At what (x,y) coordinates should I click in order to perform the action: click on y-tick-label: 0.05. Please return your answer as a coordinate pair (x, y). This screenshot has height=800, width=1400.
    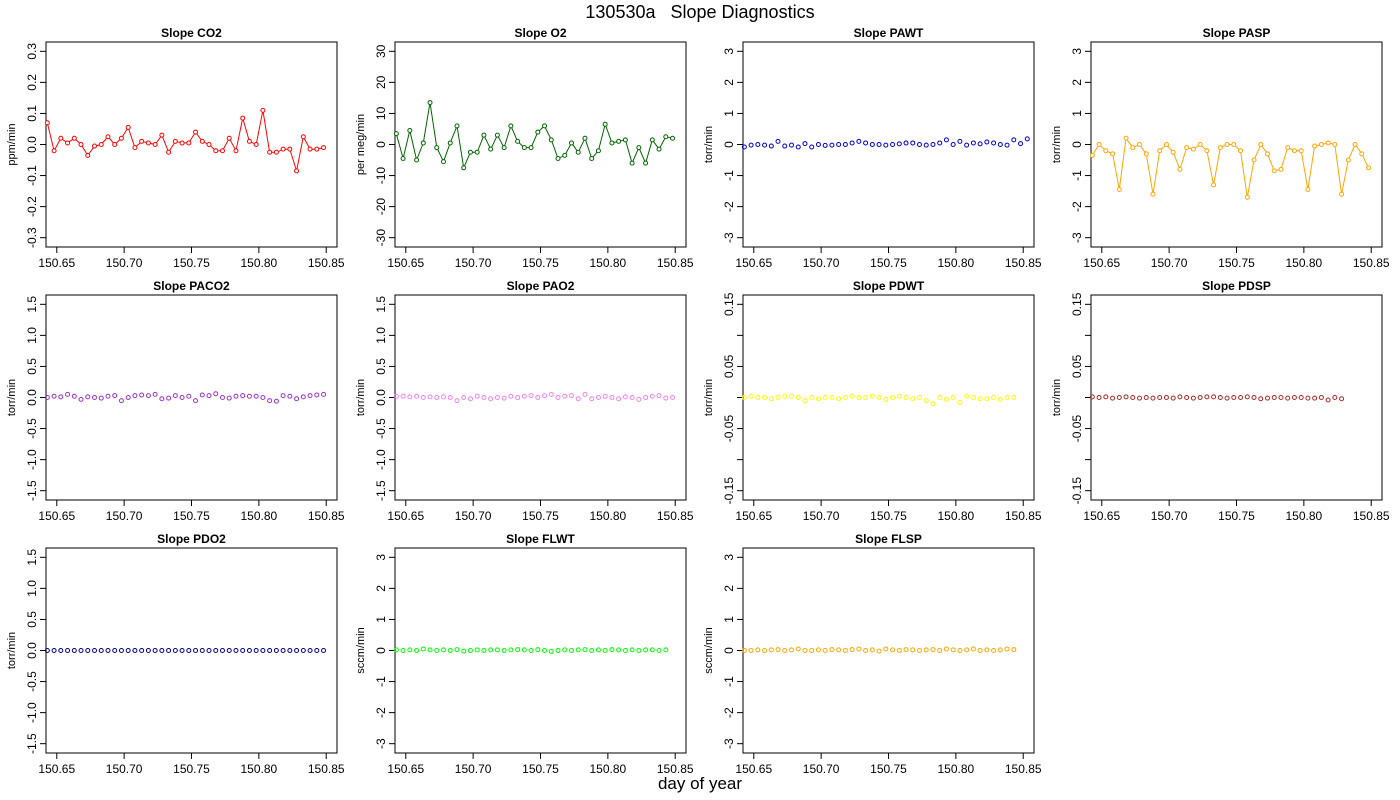
    Looking at the image, I should click on (1077, 366).